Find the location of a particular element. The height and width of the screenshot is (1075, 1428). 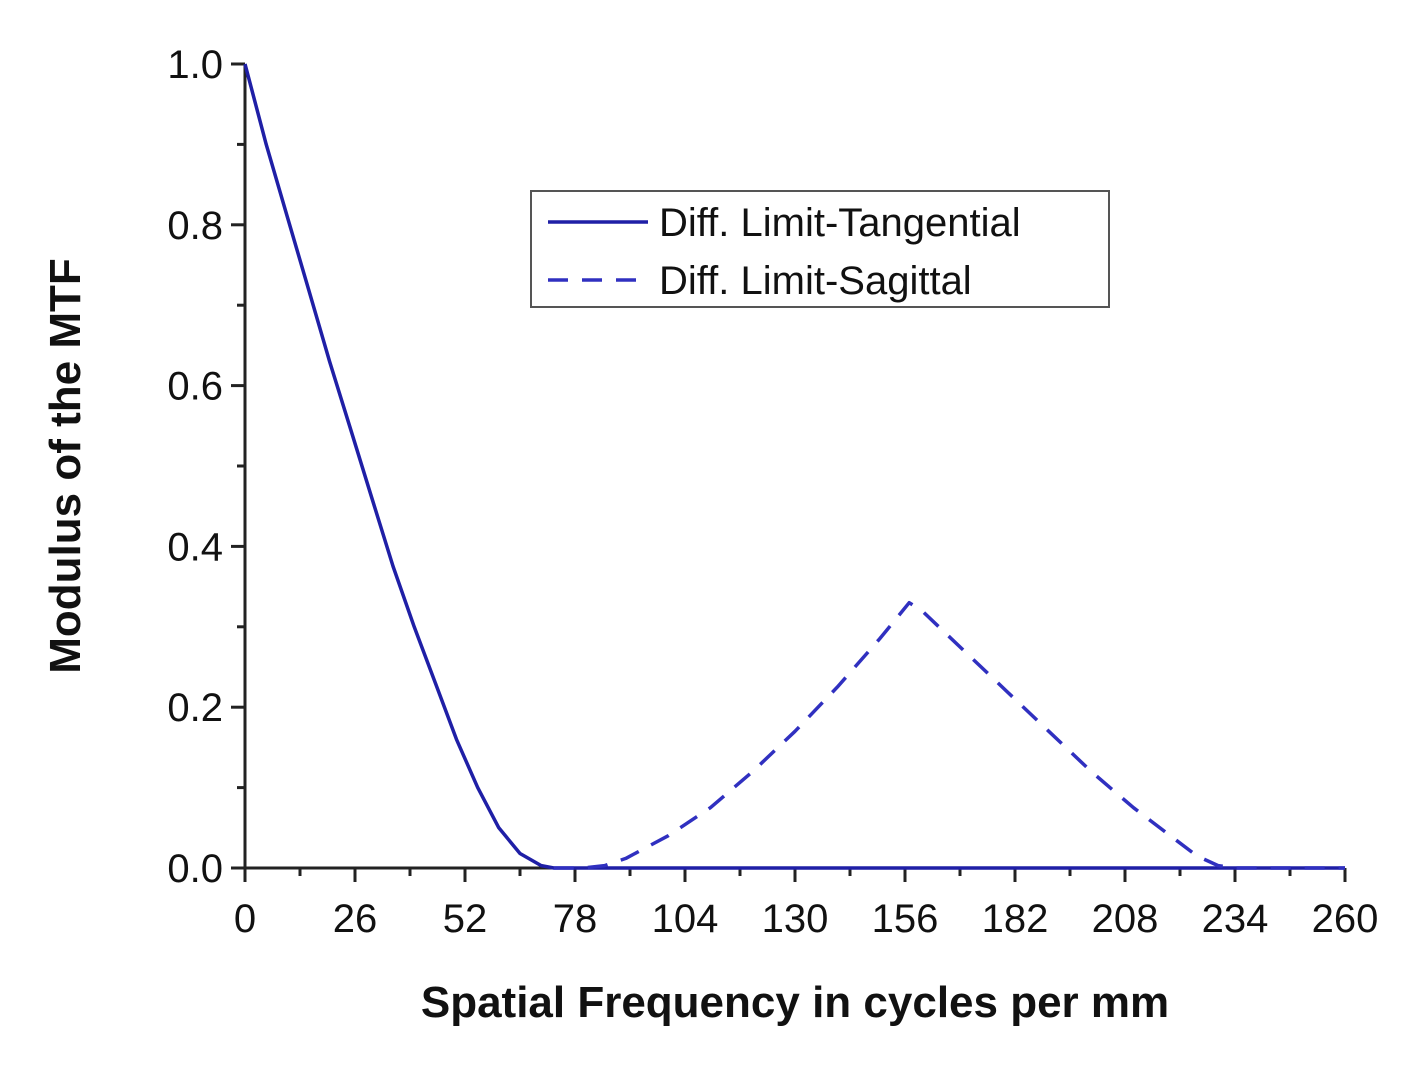

x-tick-label-2: 52 is located at coordinates (465, 919).